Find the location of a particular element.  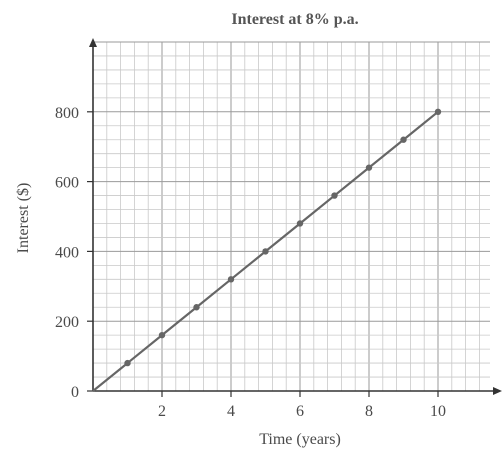

y-axis-label: Interest ($) is located at coordinates (23, 218).